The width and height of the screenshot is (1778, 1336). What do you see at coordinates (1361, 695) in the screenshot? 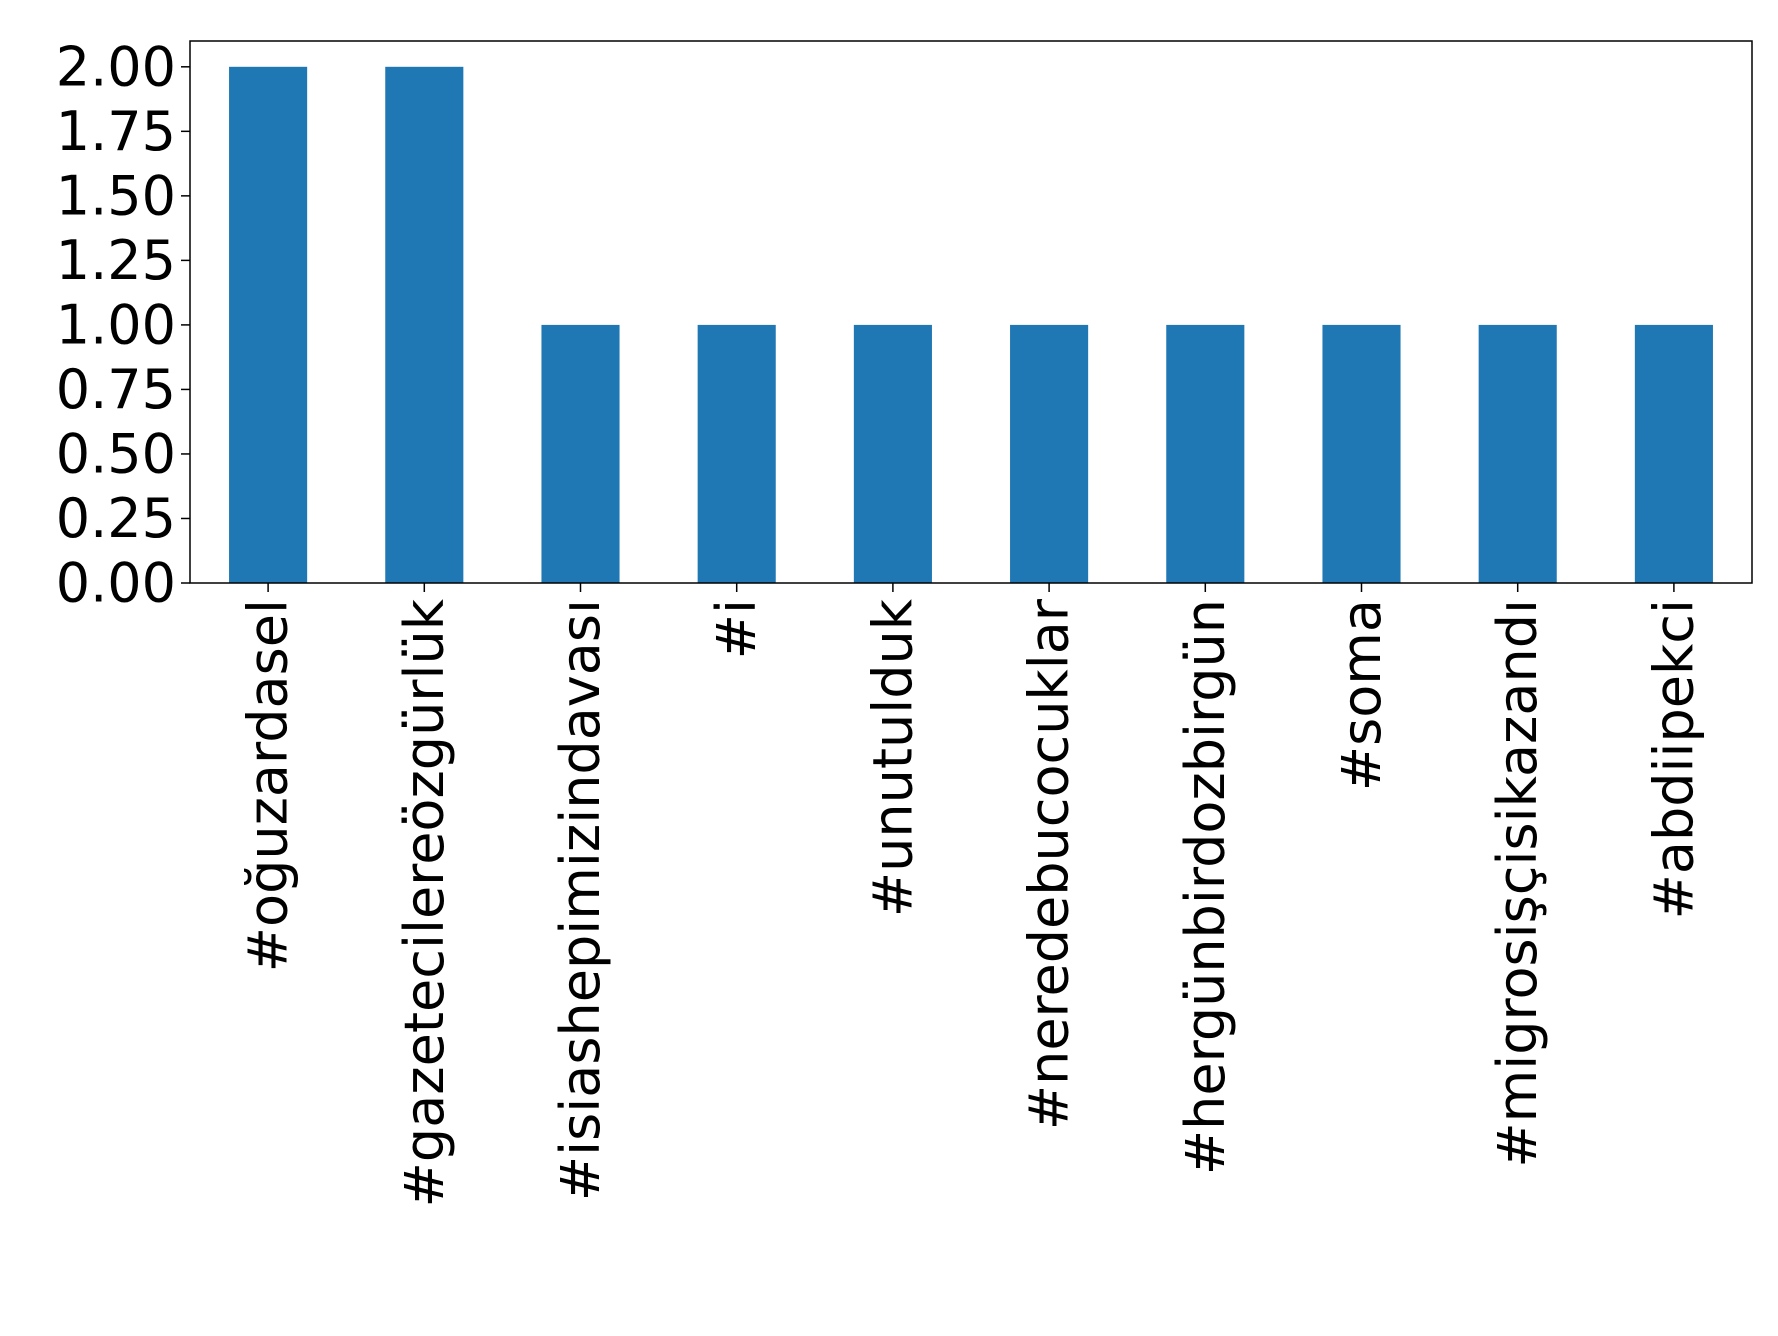
I see `x-tick-label: #soma` at bounding box center [1361, 695].